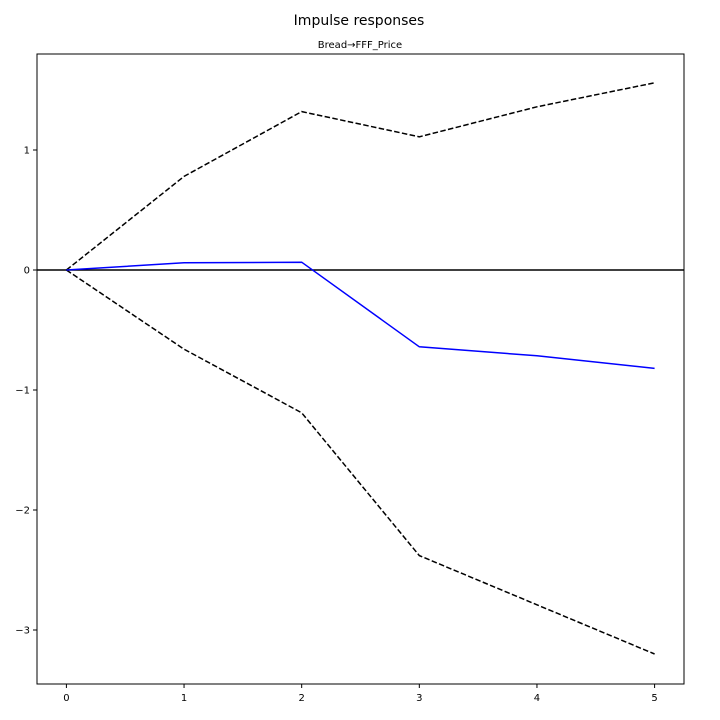 This screenshot has width=720, height=720. What do you see at coordinates (184, 698) in the screenshot?
I see `x-tick-label: 1` at bounding box center [184, 698].